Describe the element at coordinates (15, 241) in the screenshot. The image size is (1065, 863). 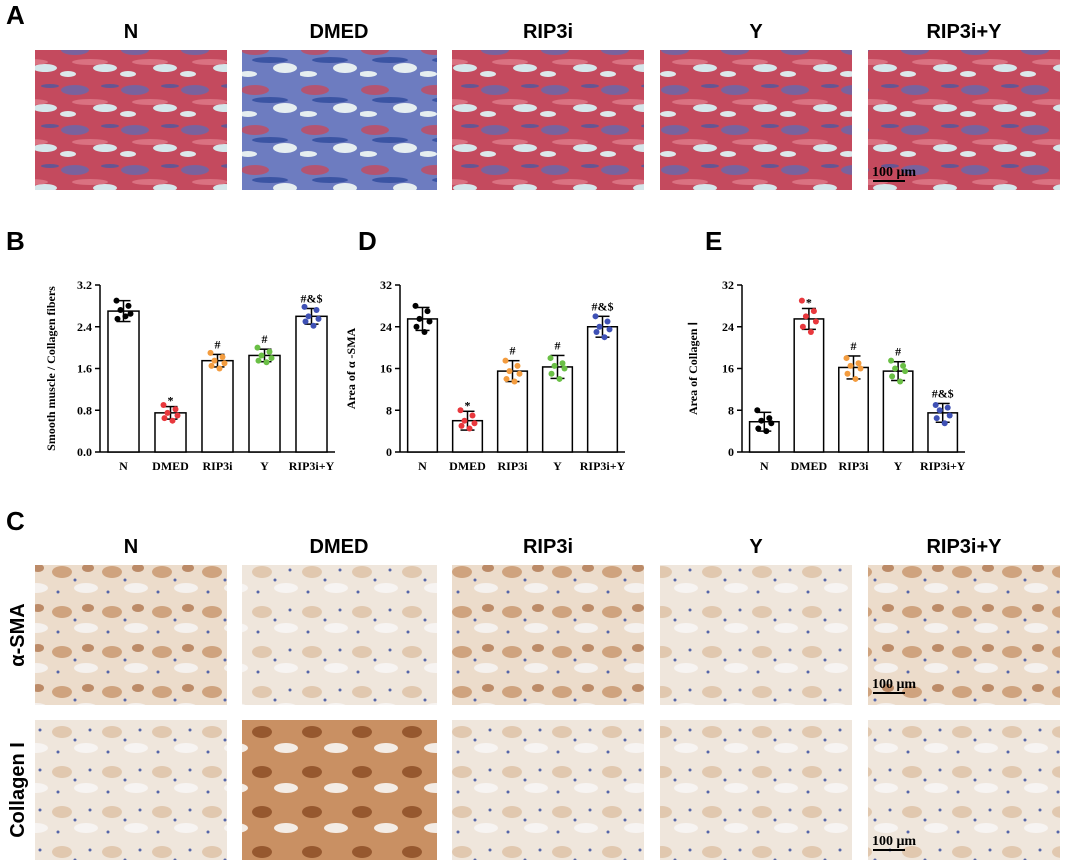
I see `panel-label: B` at that location.